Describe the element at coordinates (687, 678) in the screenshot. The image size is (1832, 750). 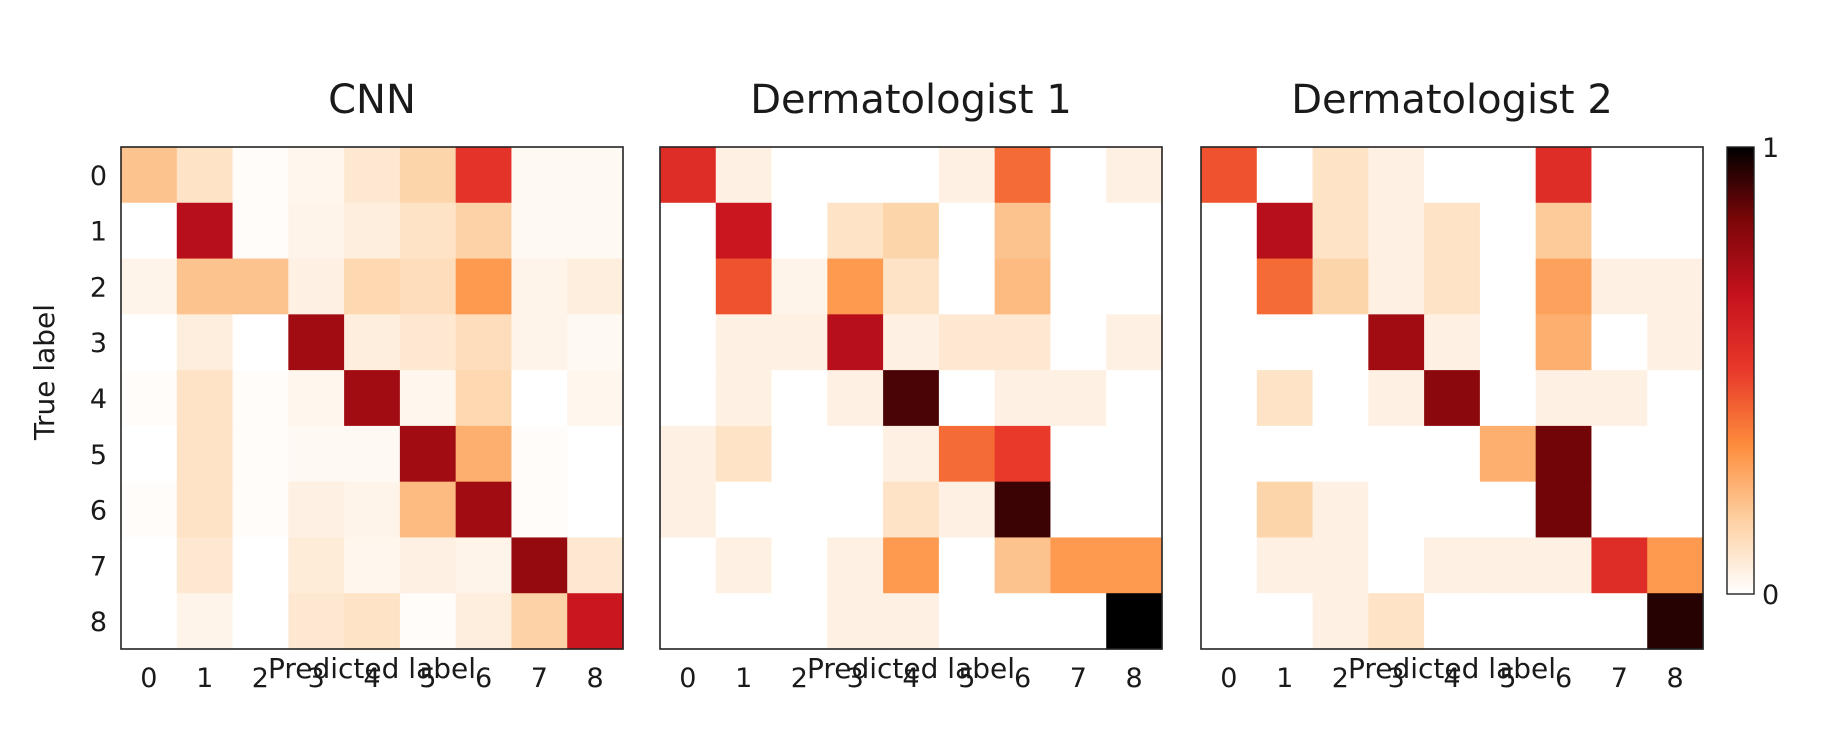
I see `x-tick-label: 0` at that location.